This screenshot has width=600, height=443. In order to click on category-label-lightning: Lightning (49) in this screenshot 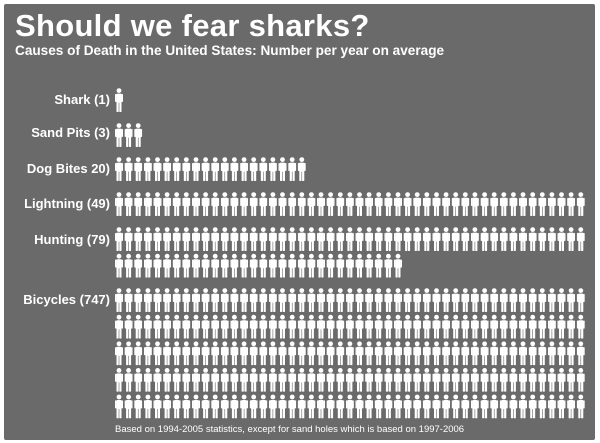, I will do `click(67, 203)`.